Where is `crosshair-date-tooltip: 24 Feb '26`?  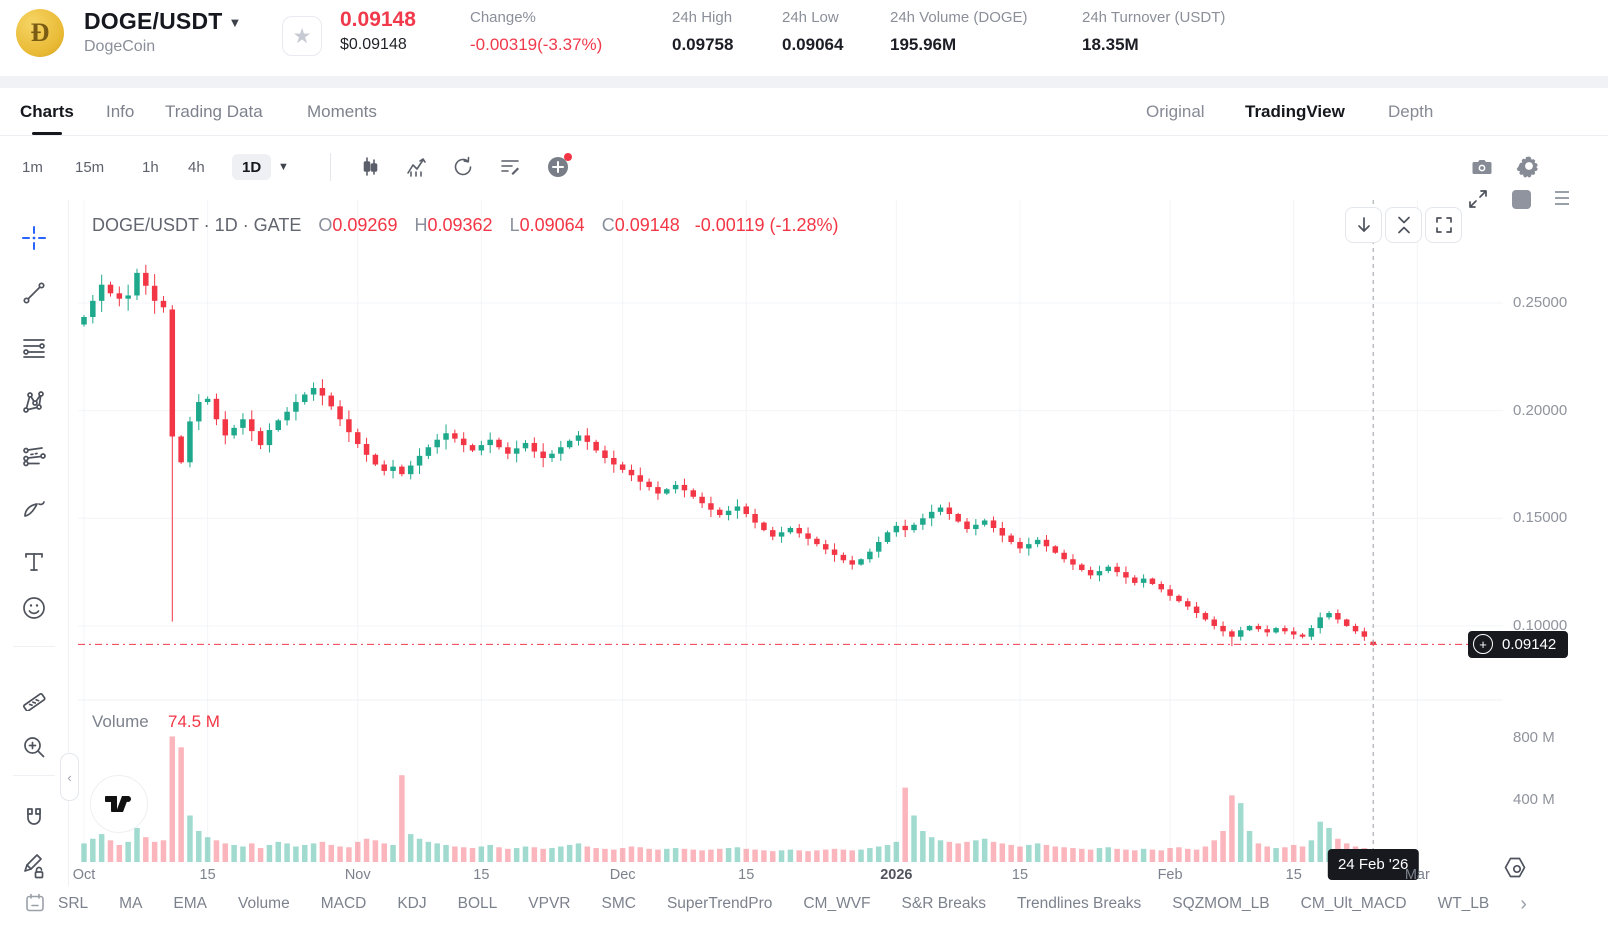
crosshair-date-tooltip: 24 Feb '26 is located at coordinates (1373, 864).